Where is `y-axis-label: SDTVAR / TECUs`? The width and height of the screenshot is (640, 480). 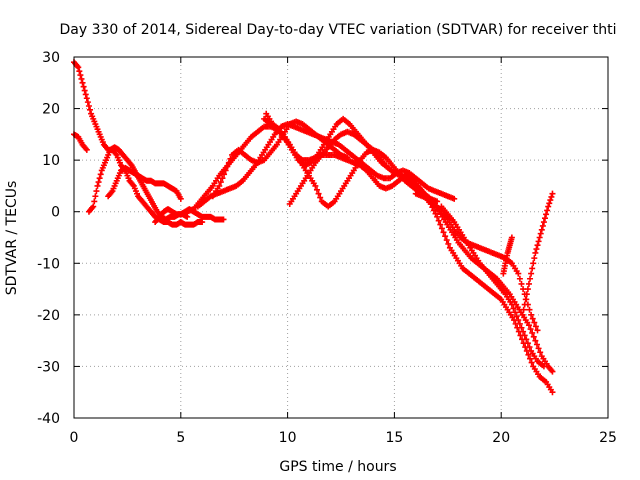 y-axis-label: SDTVAR / TECUs is located at coordinates (12, 238).